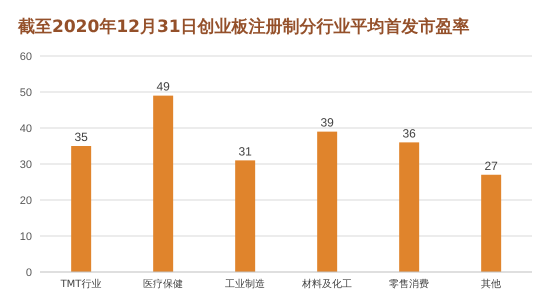 The height and width of the screenshot is (296, 550). Describe the element at coordinates (245, 284) in the screenshot. I see `x-tick-label: 工业制造` at that location.